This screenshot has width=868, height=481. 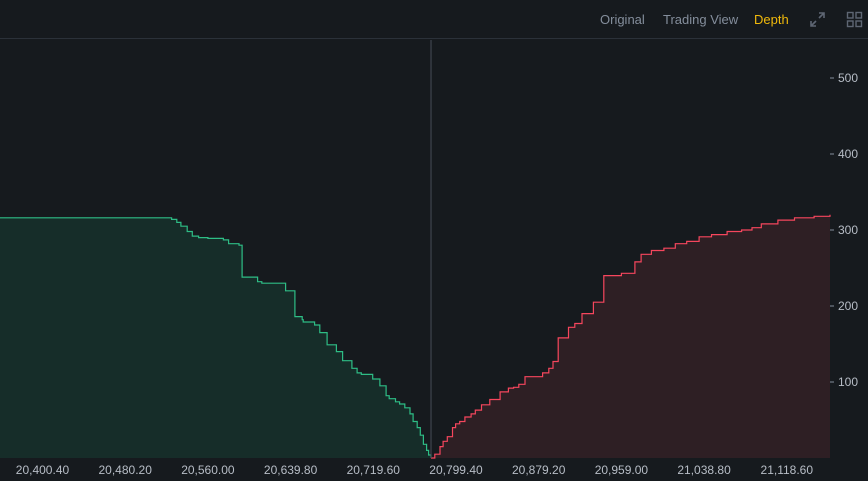 What do you see at coordinates (291, 470) in the screenshot?
I see `x-tick-label: 20,639.80` at bounding box center [291, 470].